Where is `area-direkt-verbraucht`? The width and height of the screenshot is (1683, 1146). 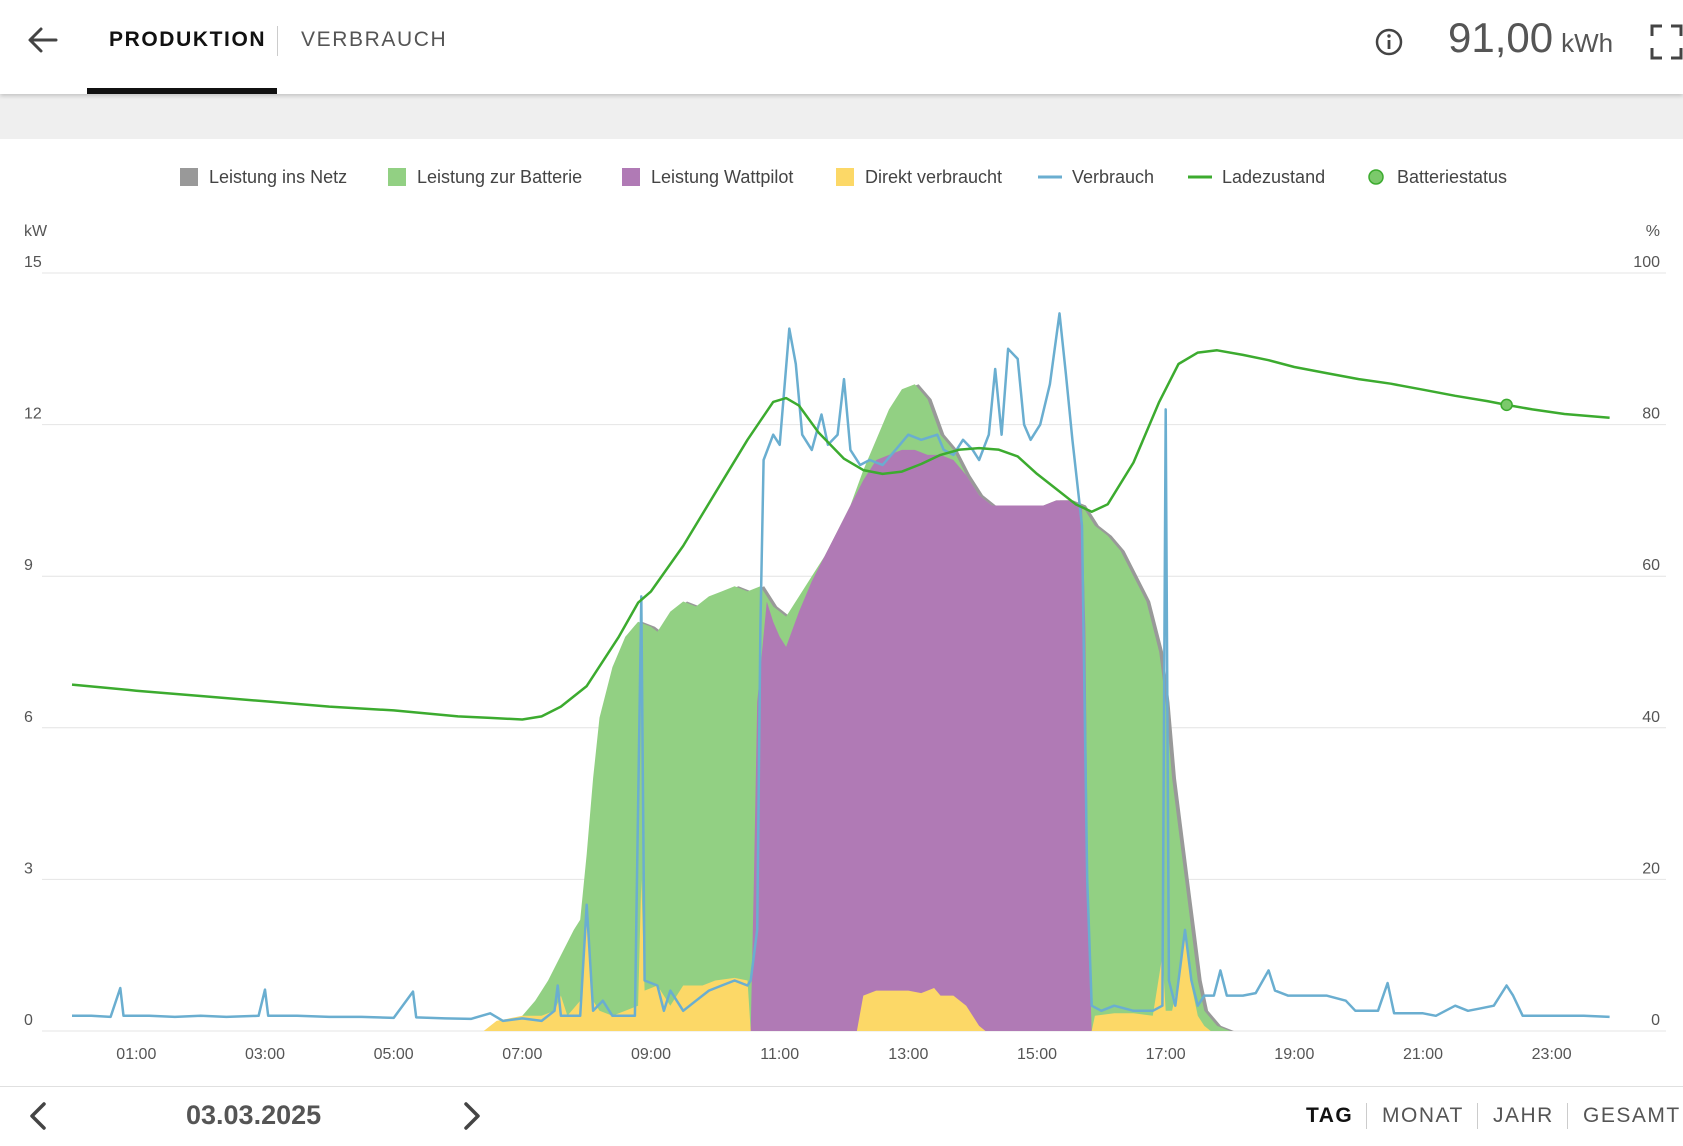
area-direkt-verbraucht is located at coordinates (847, 955).